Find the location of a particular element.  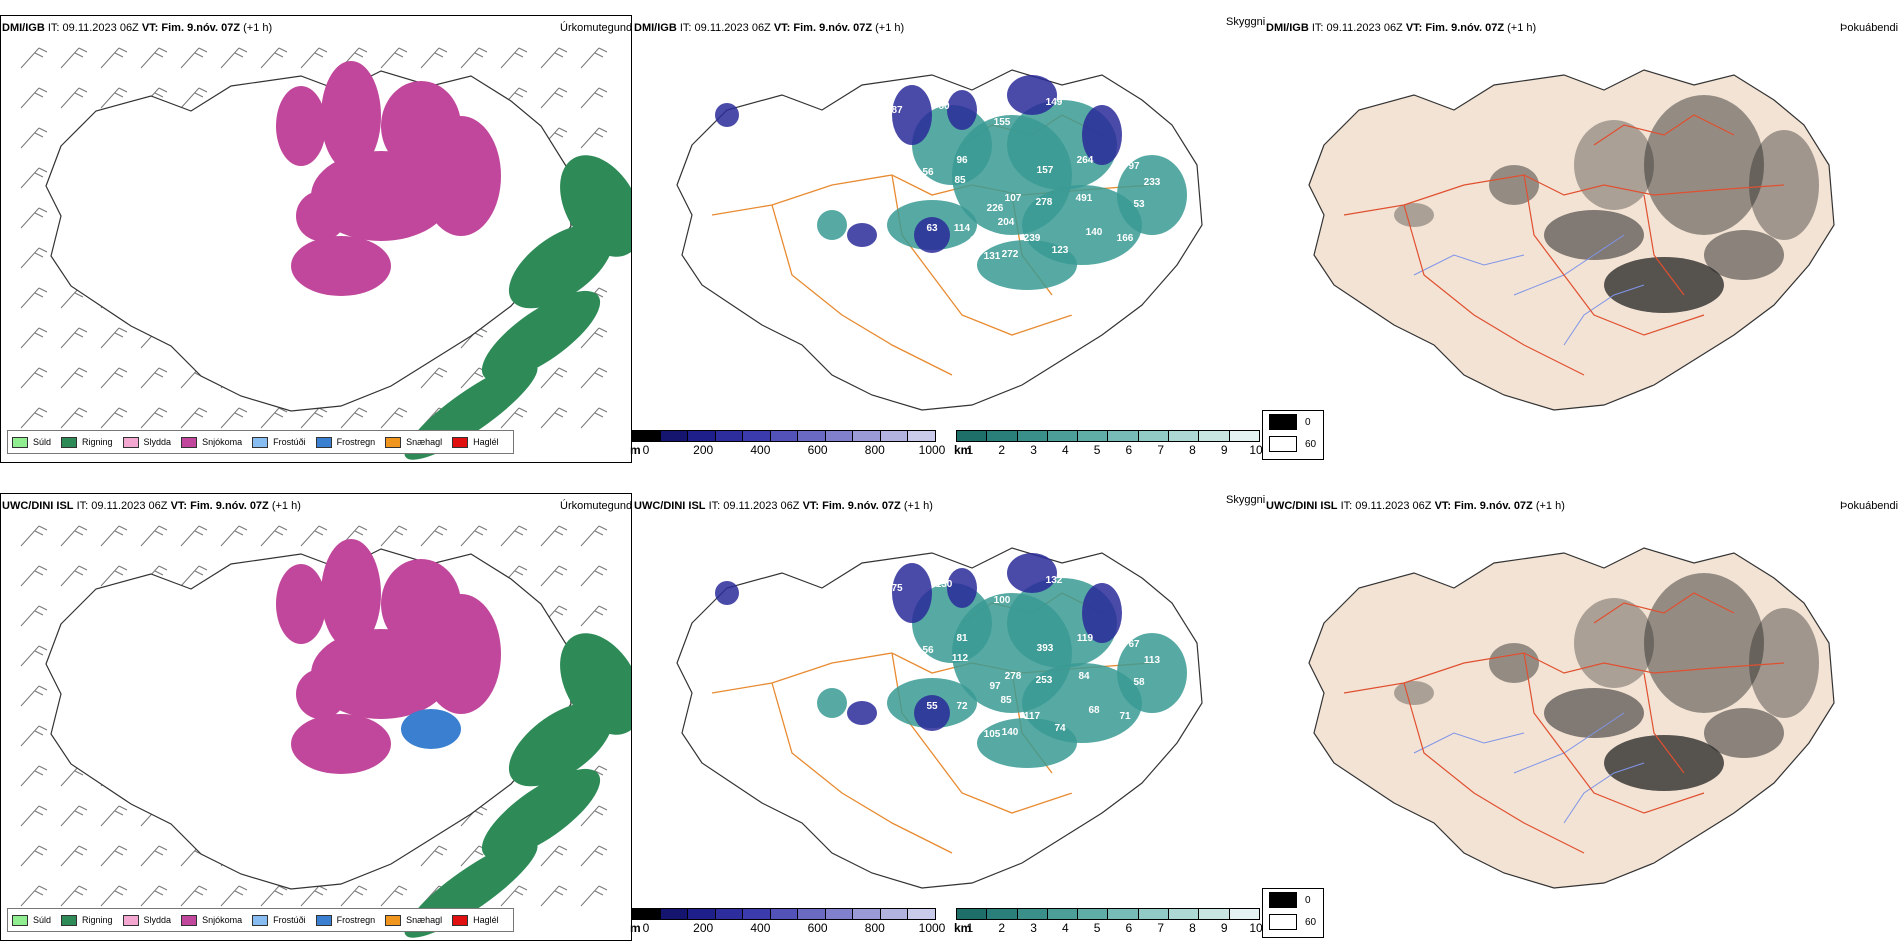

rain-area is located at coordinates (595, 206).